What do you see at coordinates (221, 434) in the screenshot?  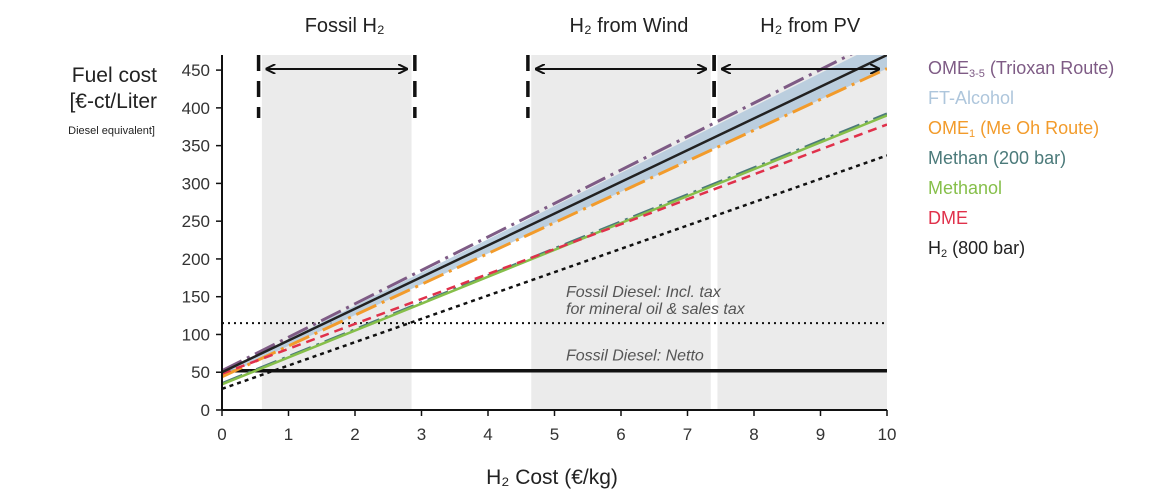 I see `x-tick-label-0: 0` at bounding box center [221, 434].